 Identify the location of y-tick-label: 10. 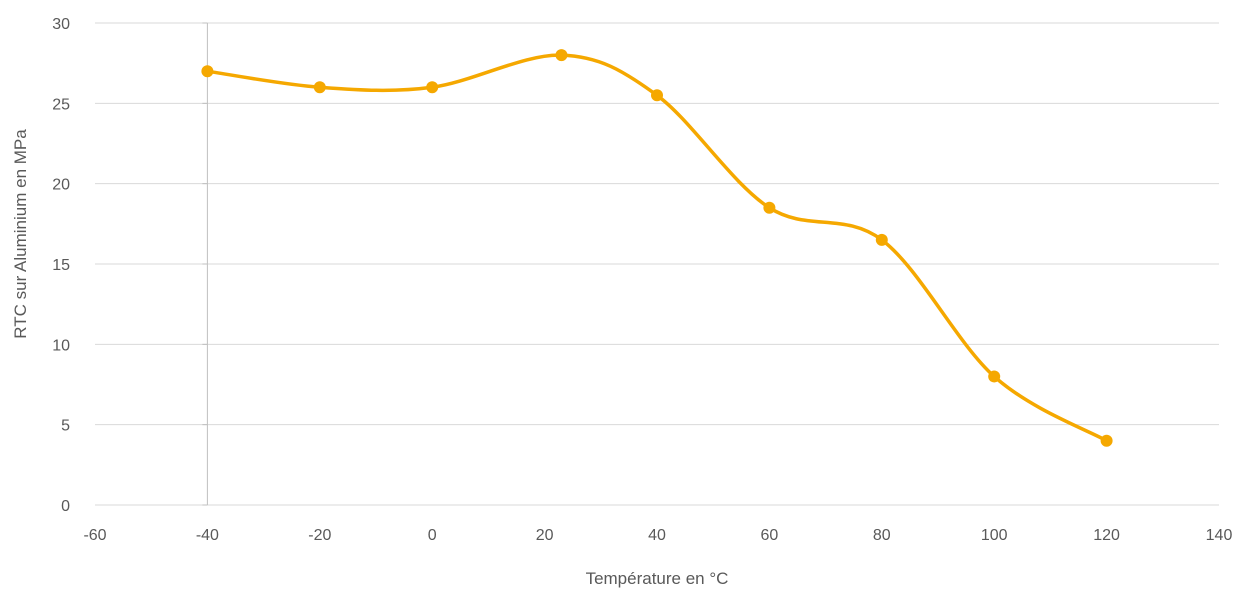
(61, 345).